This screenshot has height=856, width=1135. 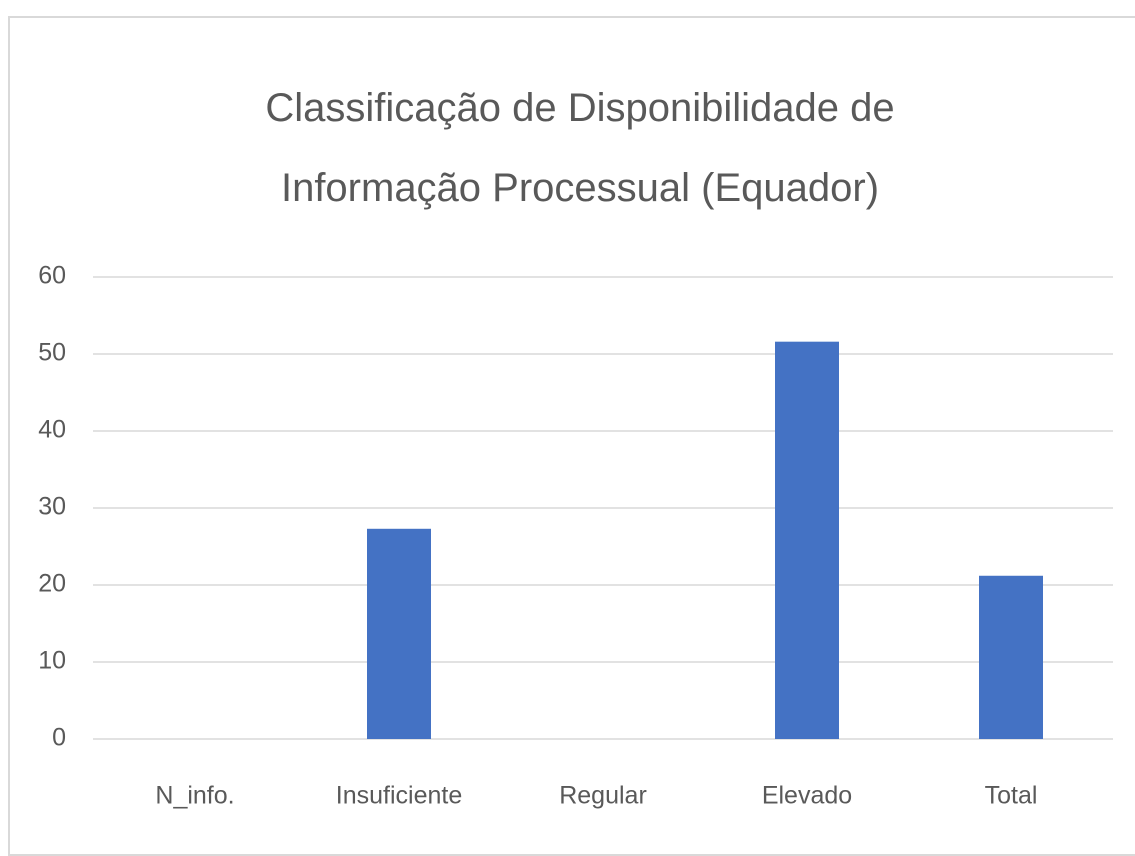 What do you see at coordinates (194, 796) in the screenshot?
I see `x-tick-label: N_info.` at bounding box center [194, 796].